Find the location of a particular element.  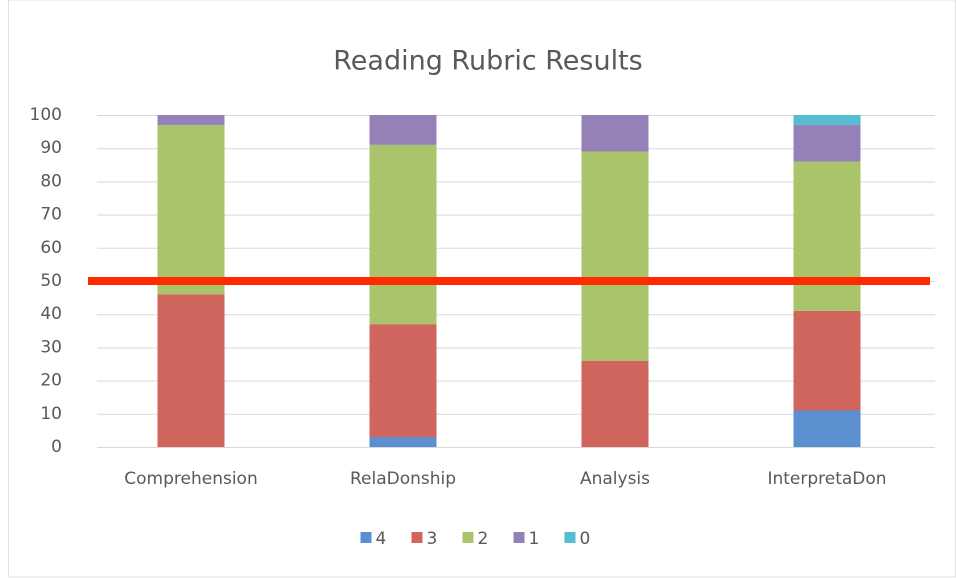

y-tick-label: 20 is located at coordinates (51, 381).